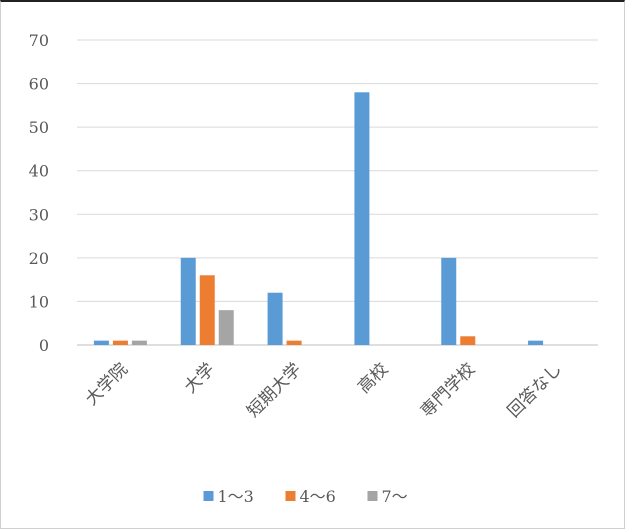  Describe the element at coordinates (39, 40) in the screenshot. I see `y-tick-label: 70` at that location.